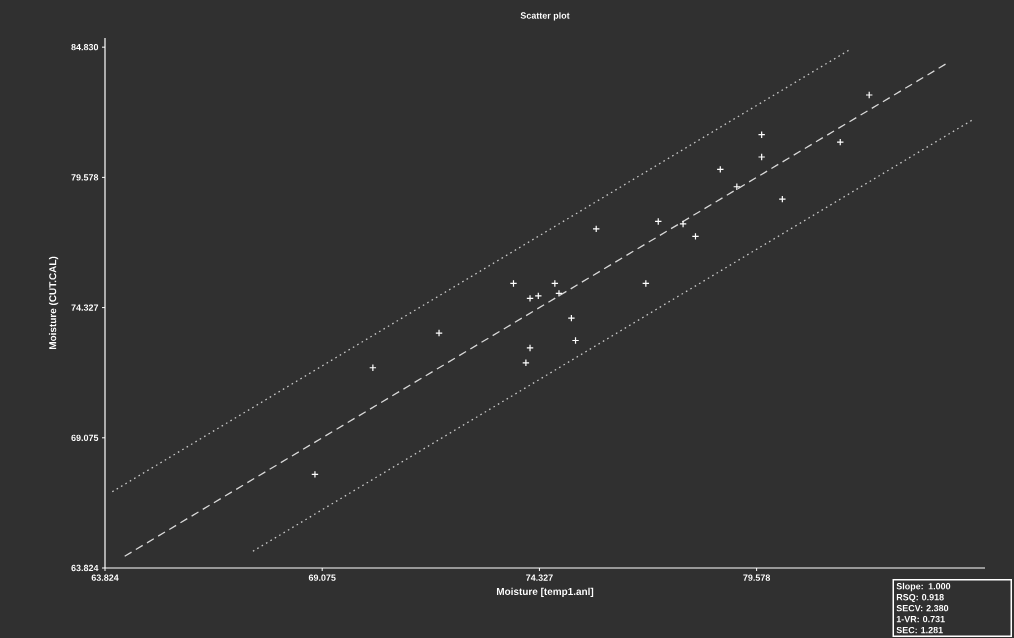 The width and height of the screenshot is (1014, 638). What do you see at coordinates (922, 608) in the screenshot?
I see `text: SECV: 2.380` at bounding box center [922, 608].